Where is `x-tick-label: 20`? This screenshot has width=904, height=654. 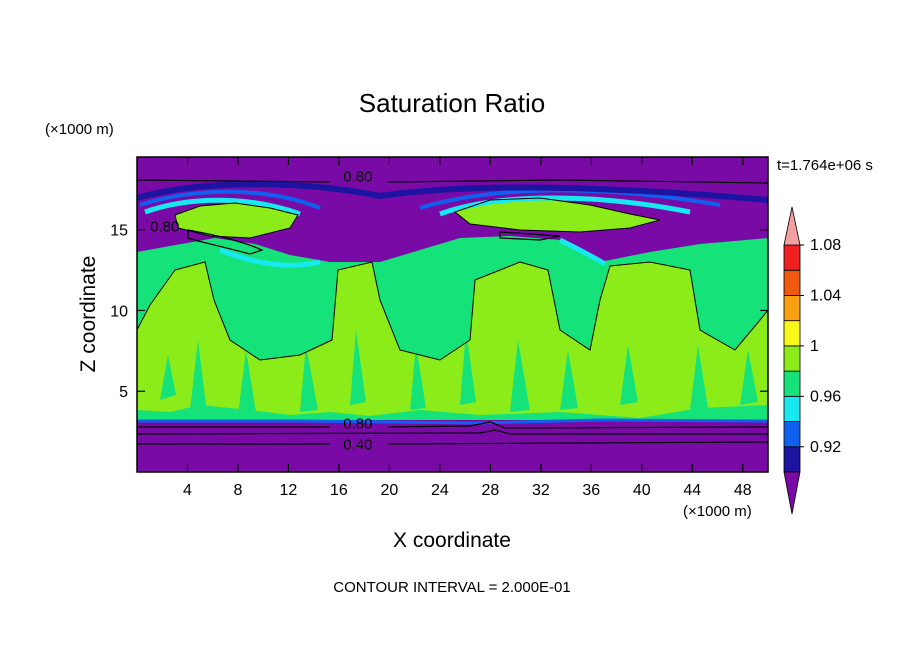 x-tick-label: 20 is located at coordinates (390, 490).